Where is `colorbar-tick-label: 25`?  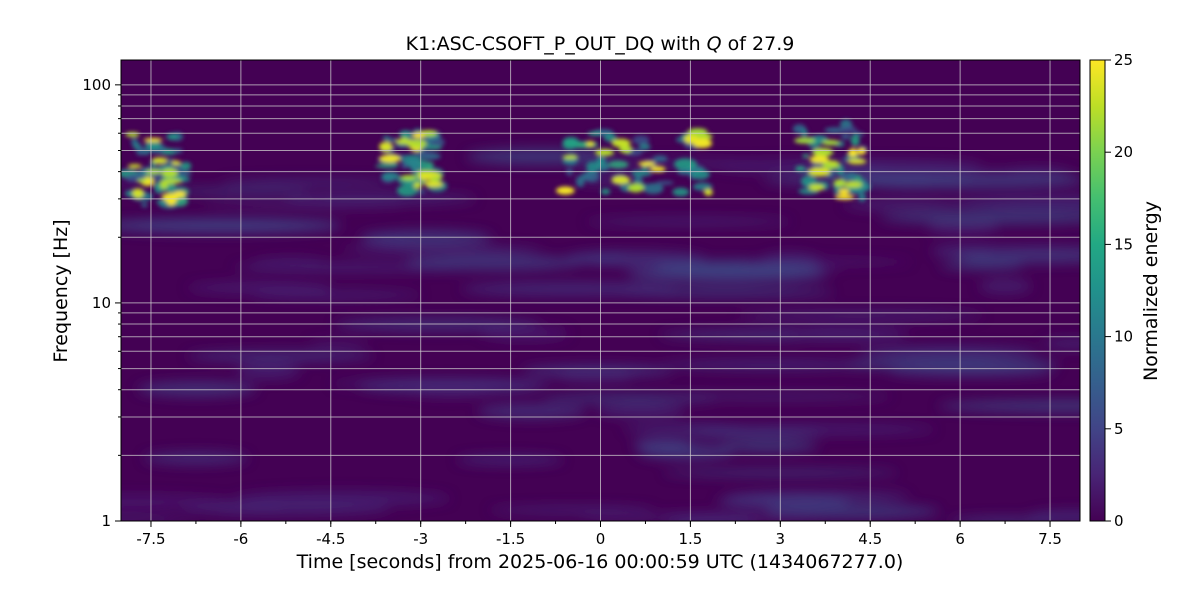
colorbar-tick-label: 25 is located at coordinates (1123, 60).